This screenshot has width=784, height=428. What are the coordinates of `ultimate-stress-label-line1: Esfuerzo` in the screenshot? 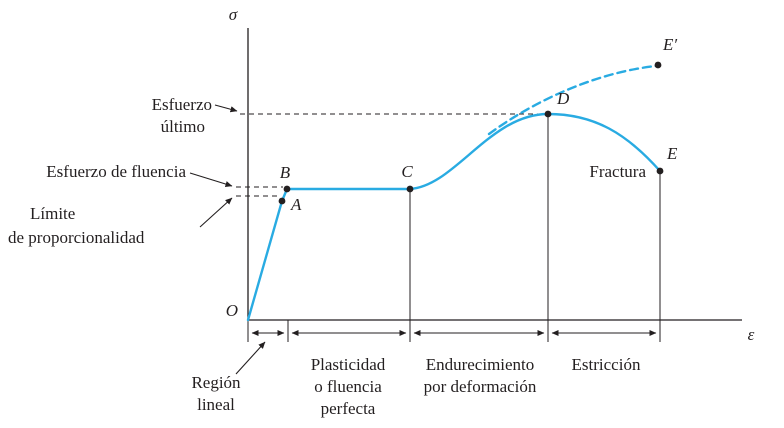 It's located at (182, 104).